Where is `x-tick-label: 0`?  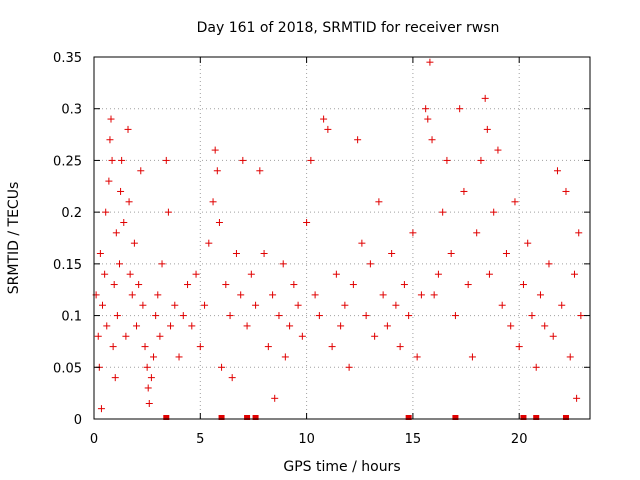 x-tick-label: 0 is located at coordinates (94, 439).